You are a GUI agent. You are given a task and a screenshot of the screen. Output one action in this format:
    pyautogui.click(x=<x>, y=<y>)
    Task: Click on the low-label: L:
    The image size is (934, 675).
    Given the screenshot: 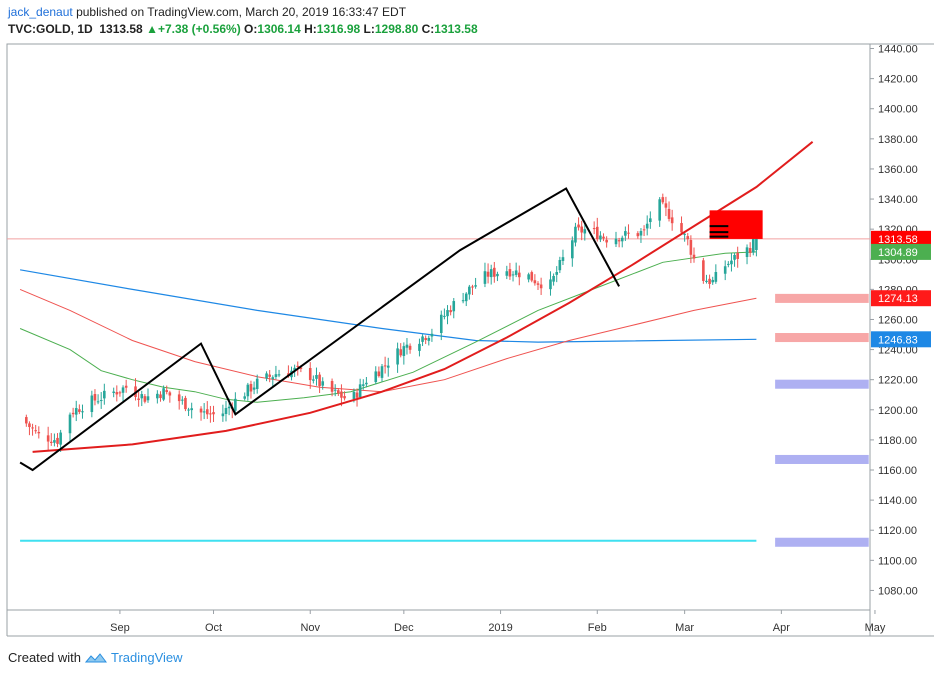 What is the action you would take?
    pyautogui.click(x=369, y=29)
    